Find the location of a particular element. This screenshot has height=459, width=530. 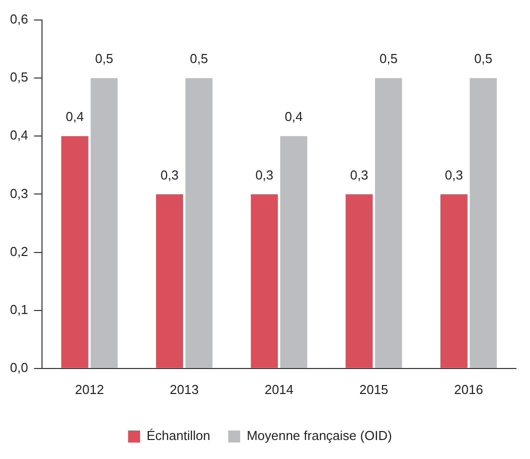

y-tick-label: 0,2 is located at coordinates (19, 251).